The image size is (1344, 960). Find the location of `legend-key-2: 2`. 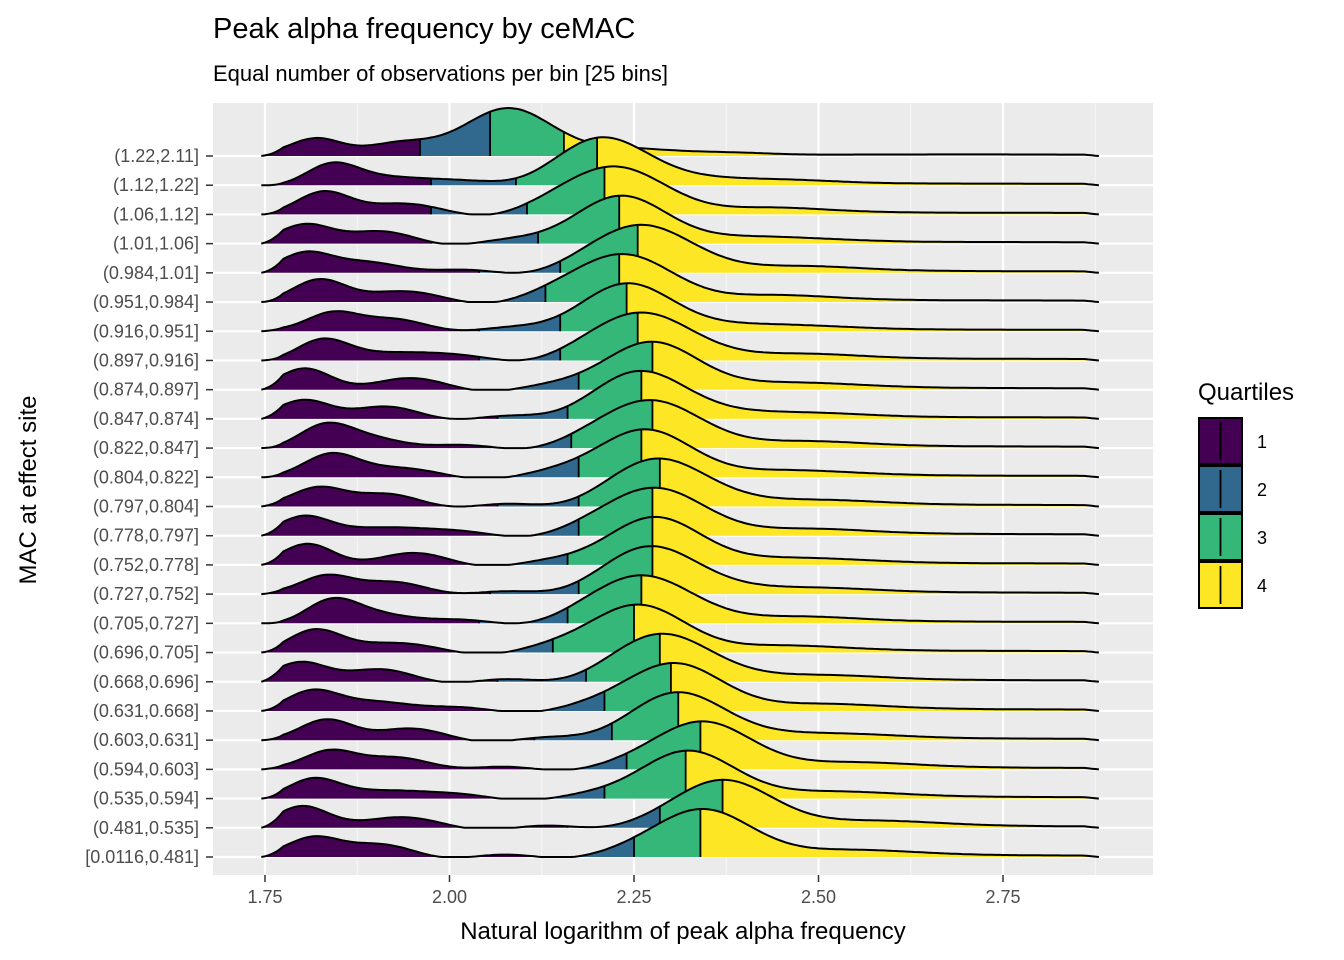

legend-key-2: 2 is located at coordinates (1233, 489).